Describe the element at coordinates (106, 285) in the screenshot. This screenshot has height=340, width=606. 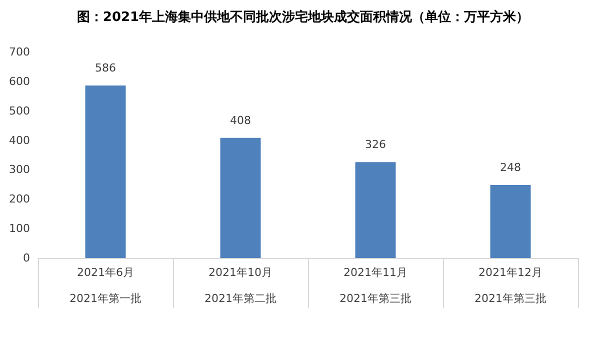
I see `x-tick-label: 2021年6月 2021年第一批` at that location.